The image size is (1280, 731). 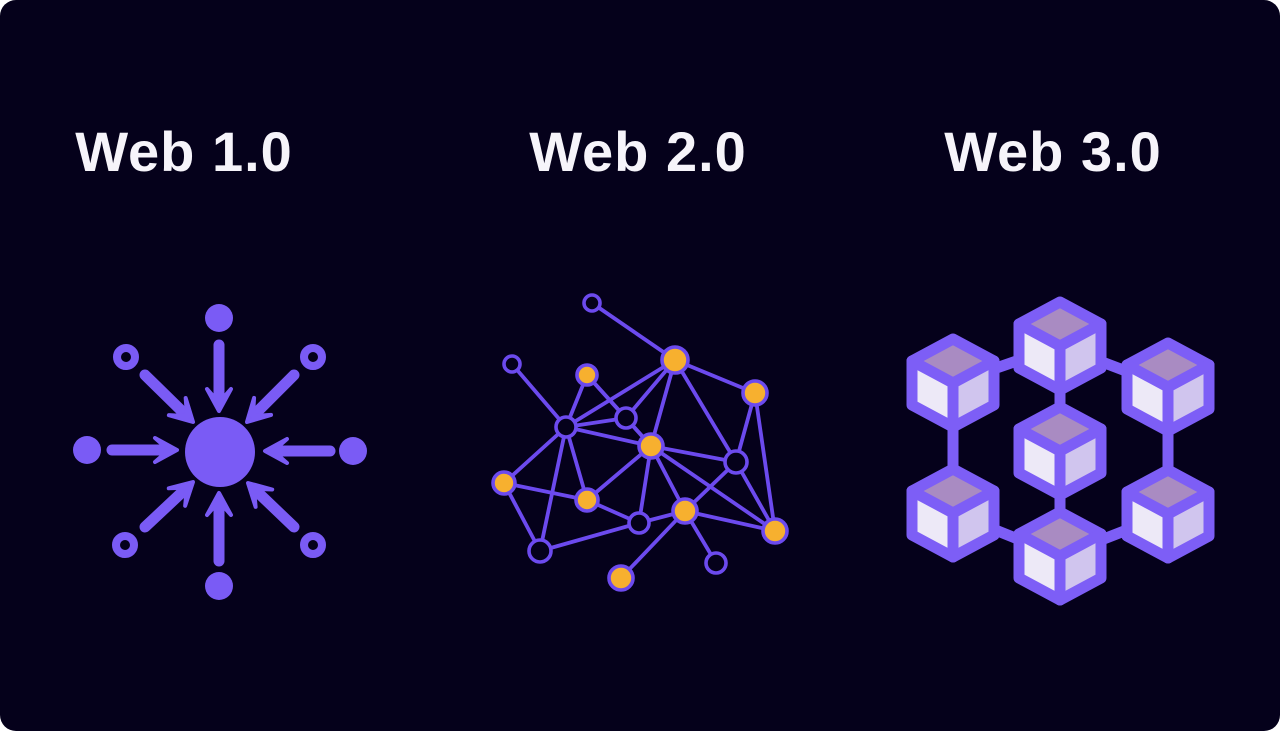 I want to click on web3-blockchain-icon, so click(x=1060, y=451).